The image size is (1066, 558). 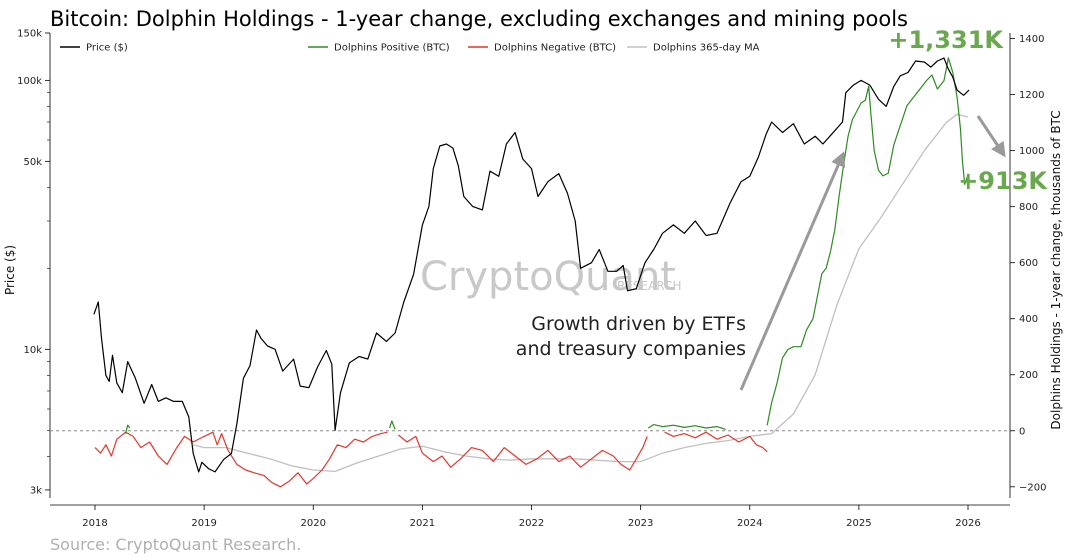 I want to click on left-tick-label: 50k, so click(x=32, y=162).